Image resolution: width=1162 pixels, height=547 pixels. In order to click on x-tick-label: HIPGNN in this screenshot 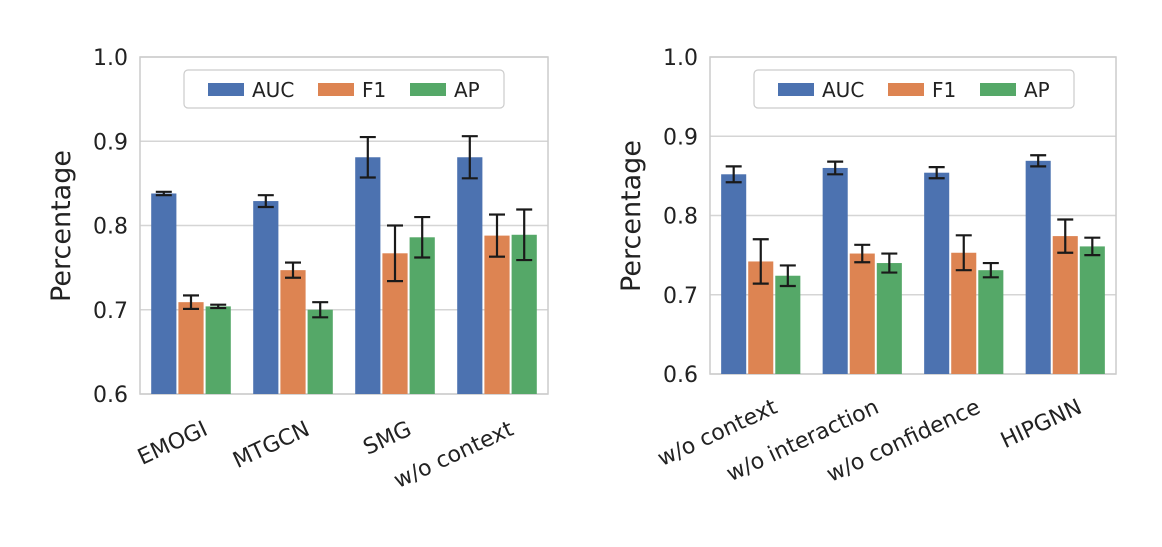, I will do `click(1041, 424)`.